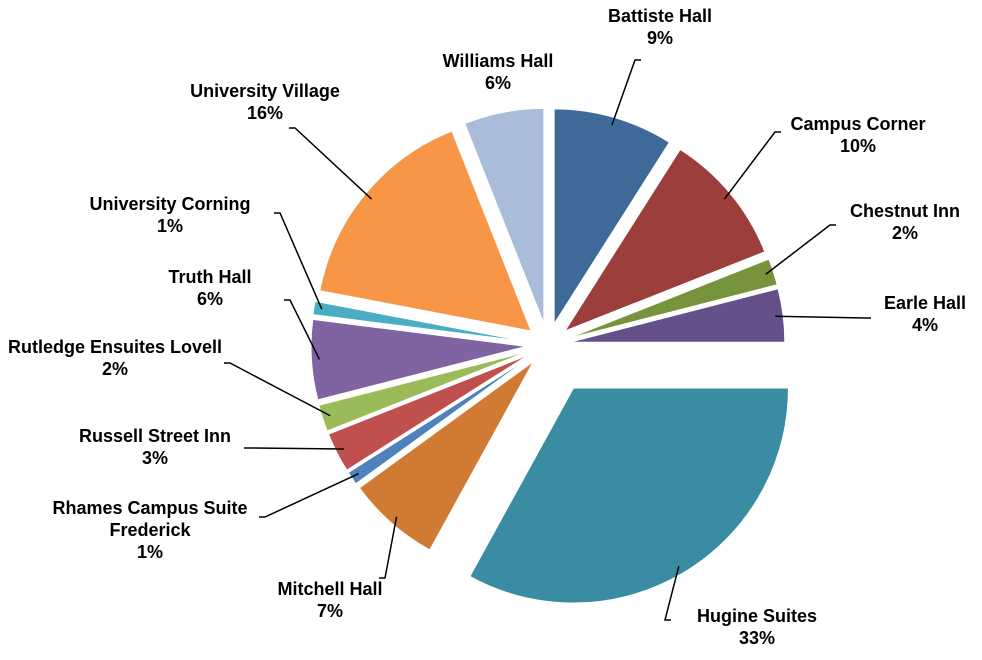 The height and width of the screenshot is (660, 982). I want to click on category-name: Rutledge Ensuites Lovell, so click(115, 347).